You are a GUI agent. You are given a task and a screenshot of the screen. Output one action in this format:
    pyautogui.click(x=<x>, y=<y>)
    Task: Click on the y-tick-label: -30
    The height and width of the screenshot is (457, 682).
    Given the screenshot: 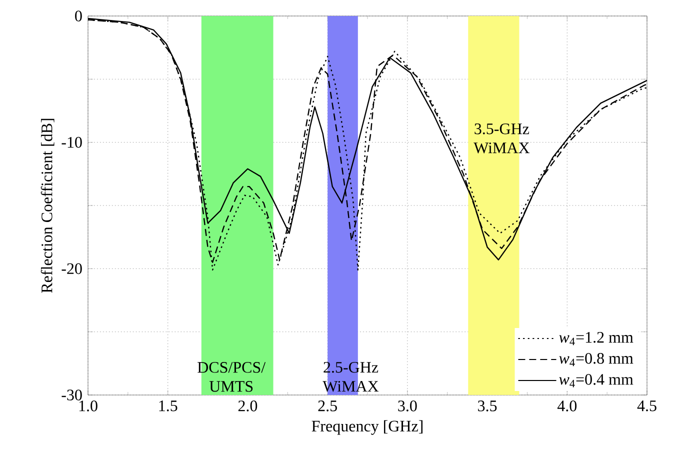 What is the action you would take?
    pyautogui.click(x=72, y=395)
    